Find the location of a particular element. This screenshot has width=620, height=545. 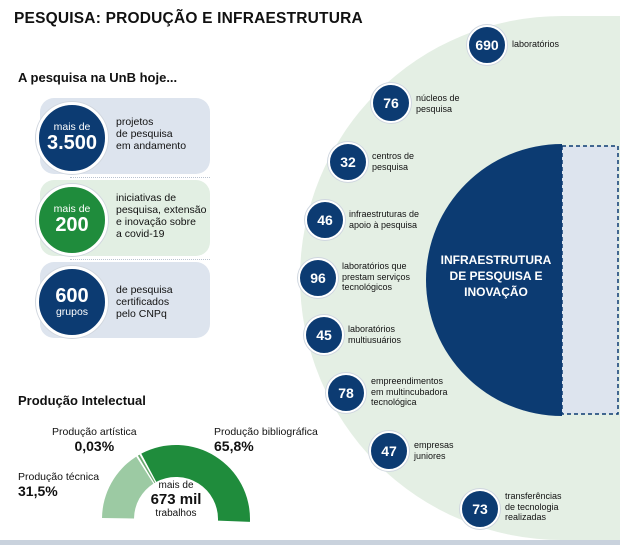

node-laboratorios: 690 is located at coordinates (487, 45).